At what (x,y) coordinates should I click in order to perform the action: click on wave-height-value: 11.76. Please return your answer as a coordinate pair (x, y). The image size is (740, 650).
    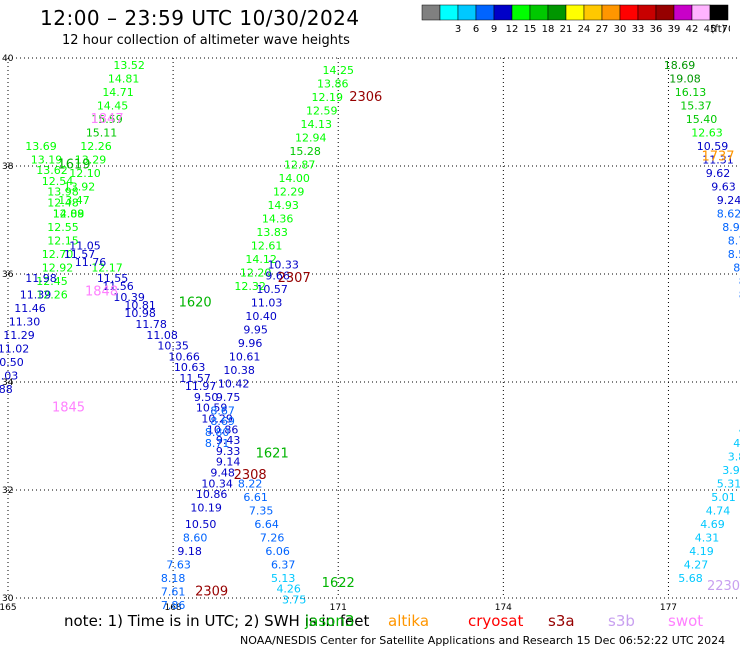
    Looking at the image, I should click on (91, 262).